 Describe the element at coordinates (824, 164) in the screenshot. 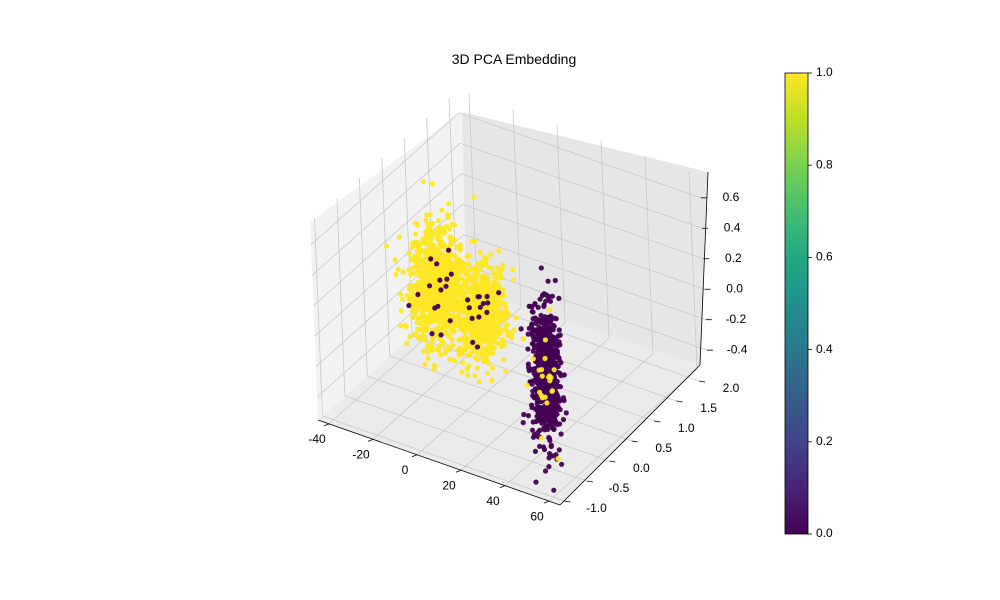

I see `colorbar-tick-label: 0.8` at that location.